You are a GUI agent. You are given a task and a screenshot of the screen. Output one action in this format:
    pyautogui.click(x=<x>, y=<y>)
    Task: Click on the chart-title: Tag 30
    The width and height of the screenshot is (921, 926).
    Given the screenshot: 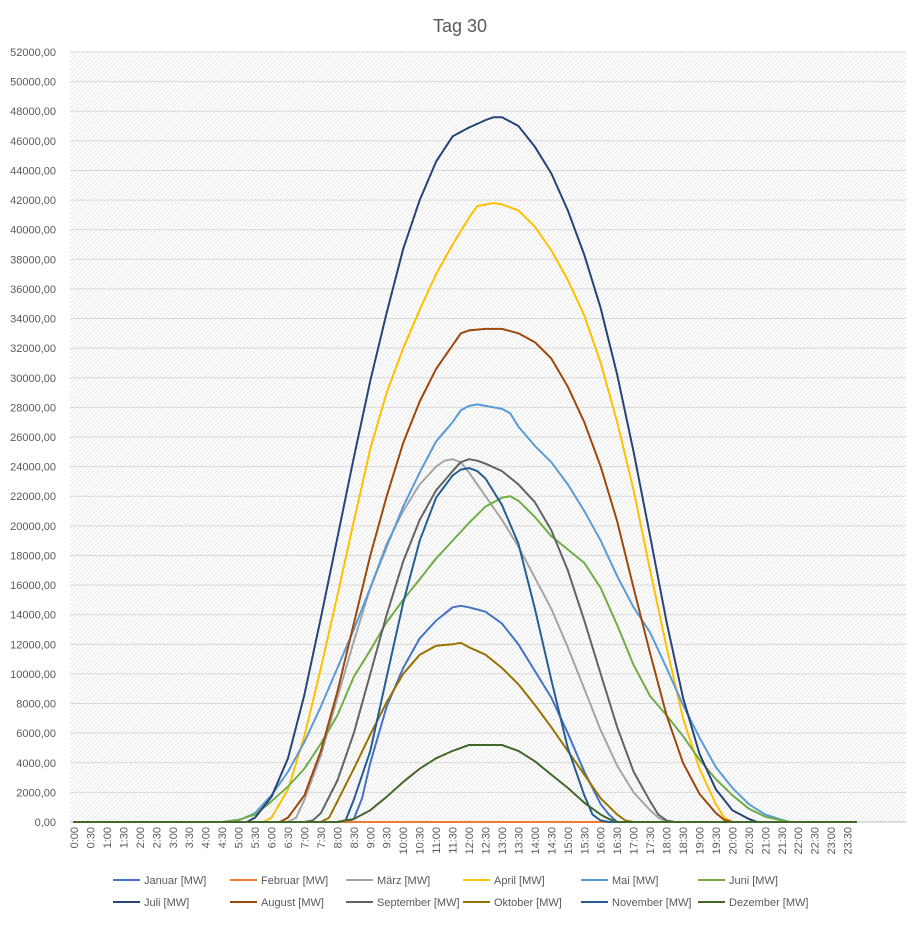 What is the action you would take?
    pyautogui.click(x=460, y=26)
    